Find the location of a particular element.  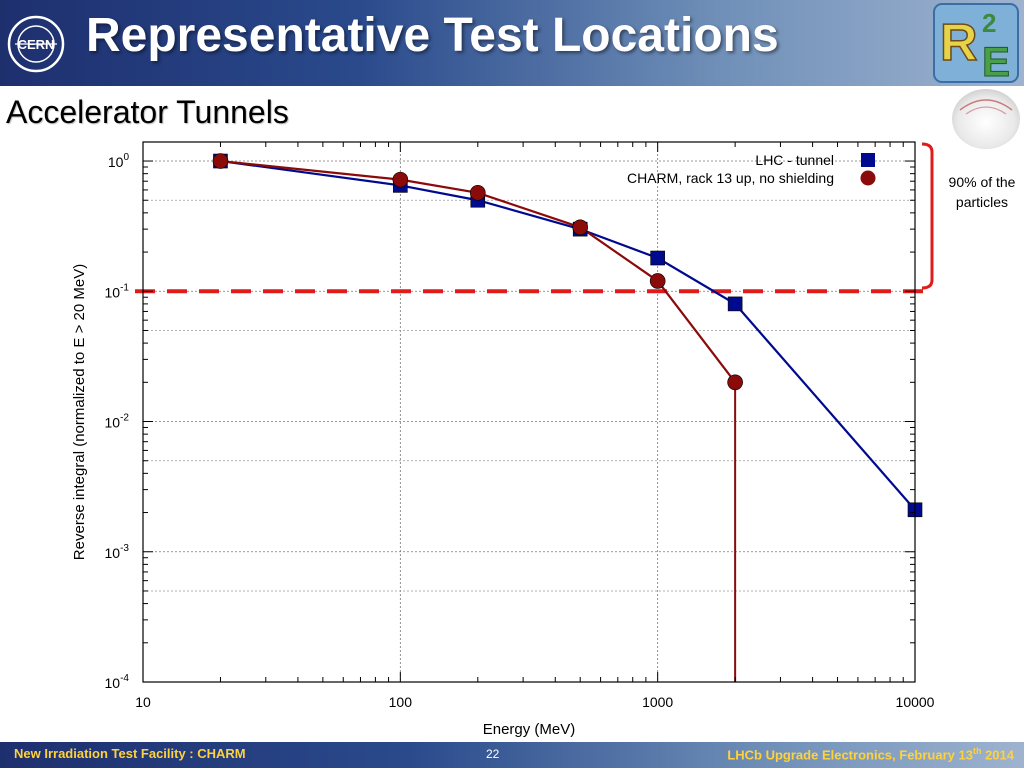

r2e-e: E is located at coordinates (996, 61).